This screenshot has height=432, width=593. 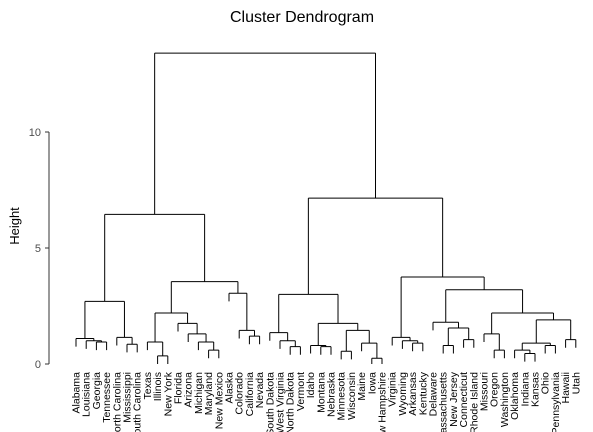 I want to click on leaf-label: Kentucky, so click(x=423, y=393).